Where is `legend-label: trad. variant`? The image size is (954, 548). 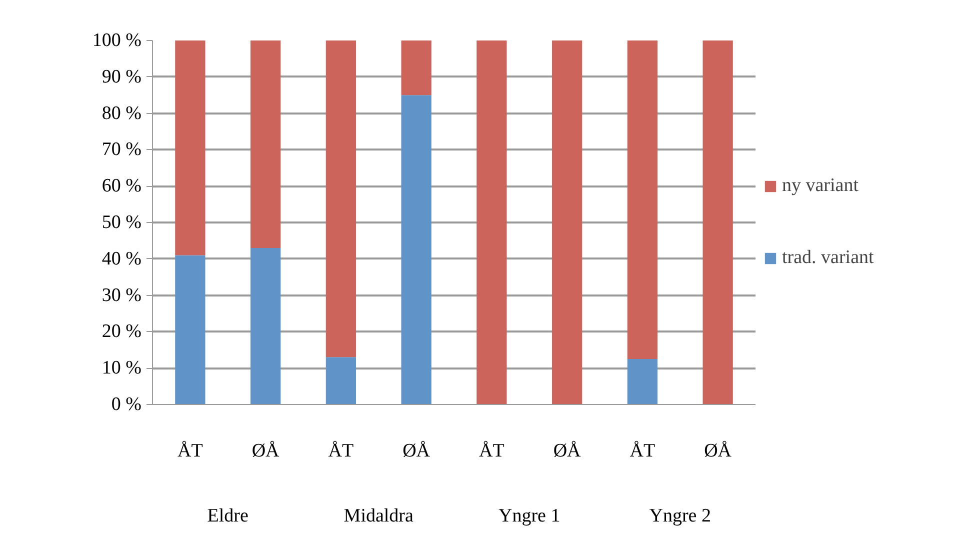 legend-label: trad. variant is located at coordinates (828, 258).